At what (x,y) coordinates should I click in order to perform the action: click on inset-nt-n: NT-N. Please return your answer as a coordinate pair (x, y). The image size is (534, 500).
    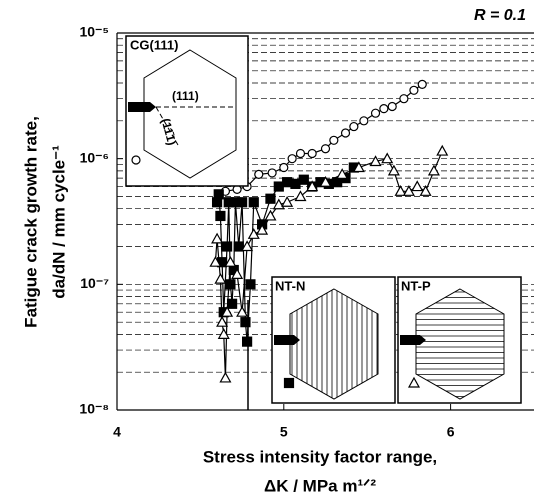
    Looking at the image, I should click on (333, 340).